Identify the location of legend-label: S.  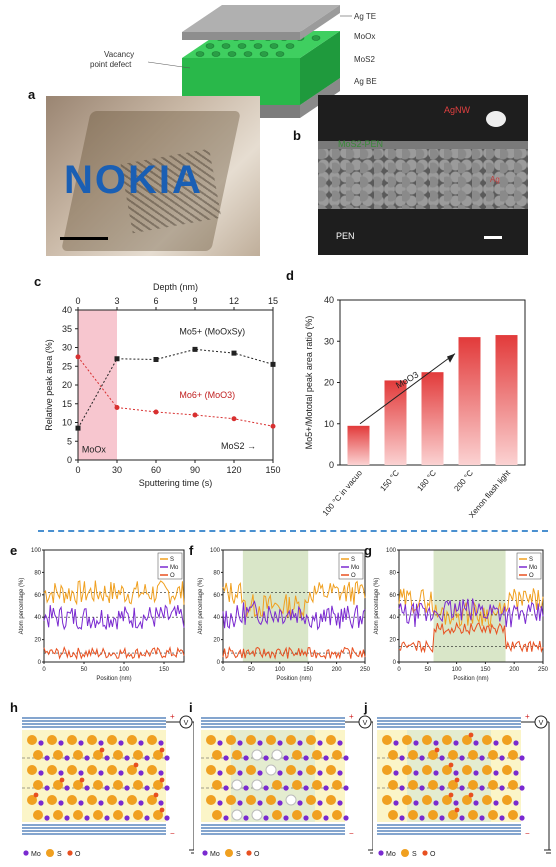
(172, 560).